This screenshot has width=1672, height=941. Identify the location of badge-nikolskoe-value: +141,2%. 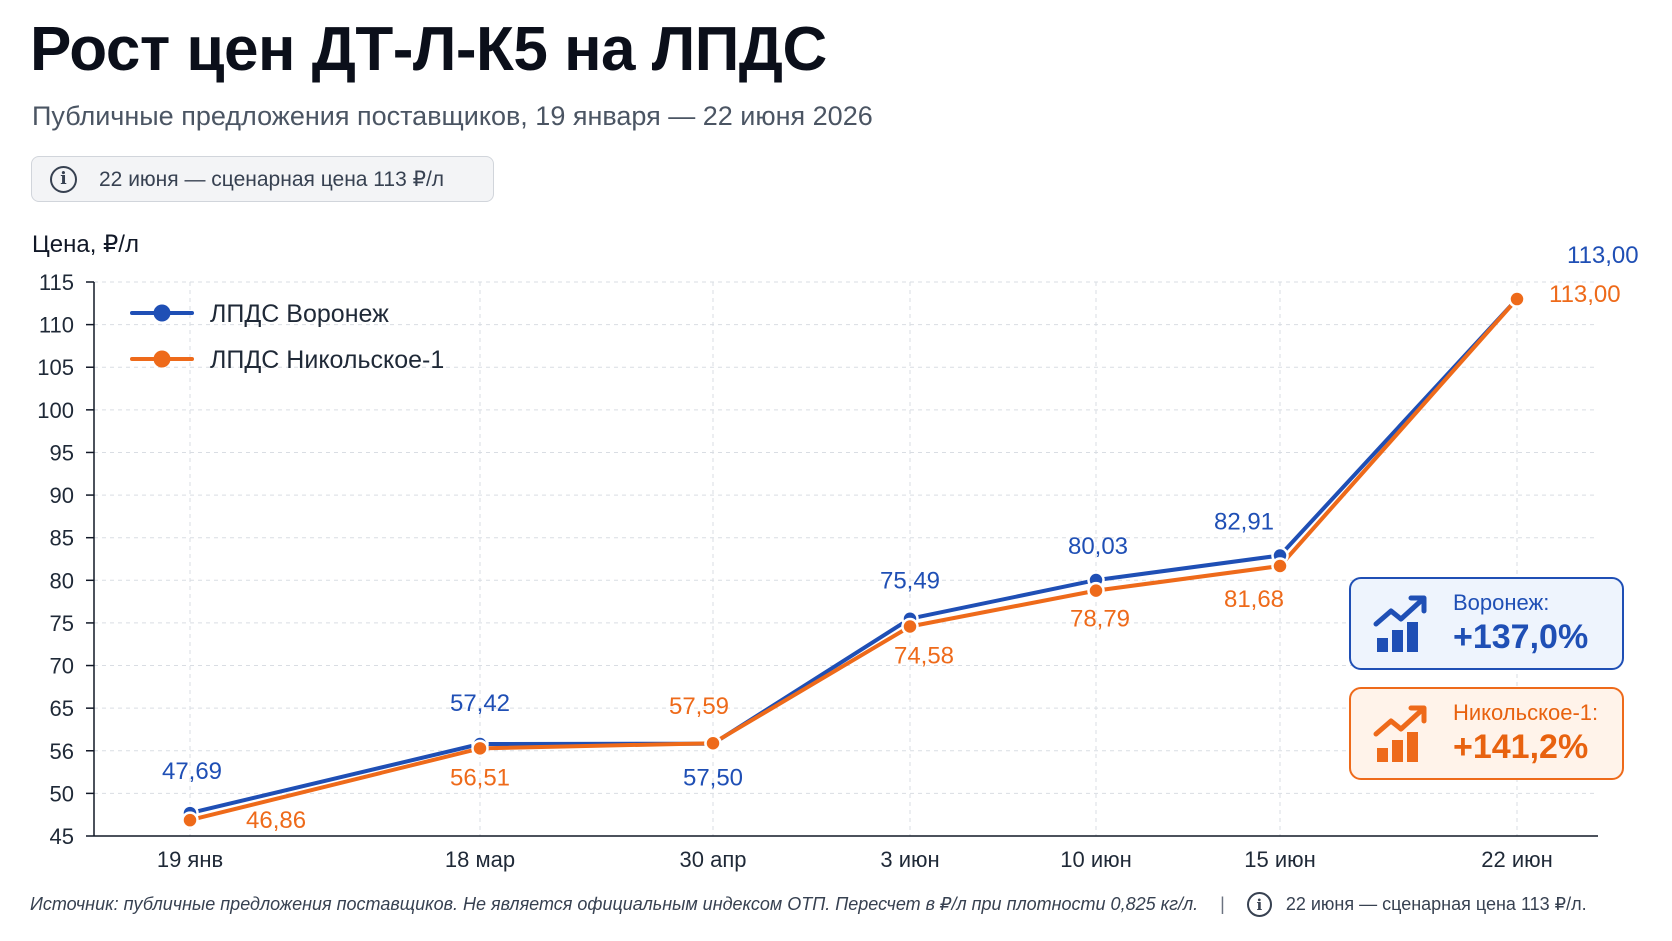
(1521, 747).